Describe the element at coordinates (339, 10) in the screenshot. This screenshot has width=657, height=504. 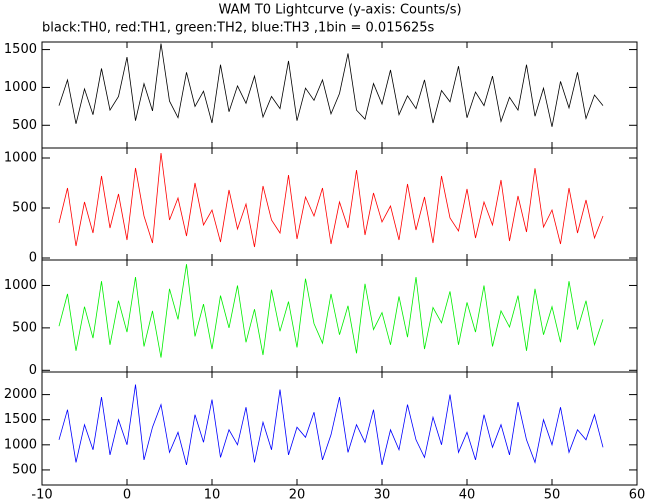
I see `chart-title: WAM T0 Lightcurve (y-axis: Counts/s)` at that location.